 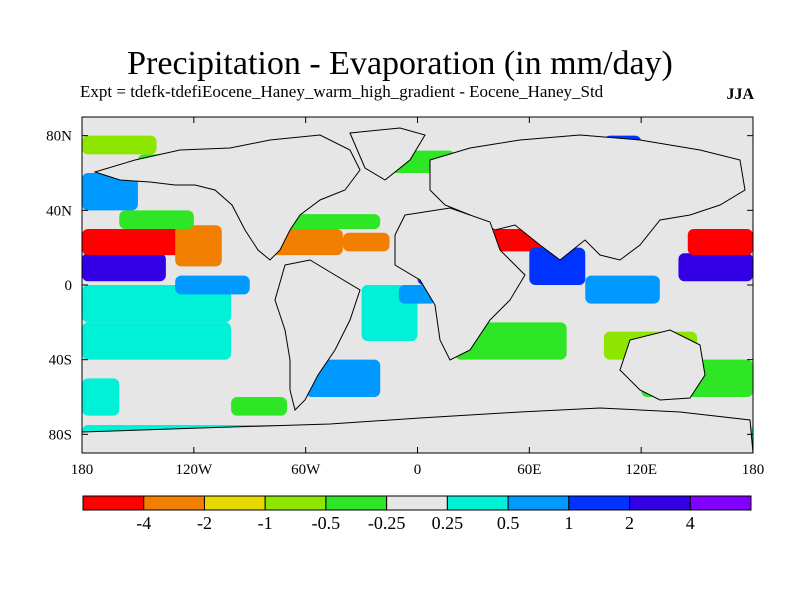 What do you see at coordinates (204, 523) in the screenshot?
I see `colorbar-level-label: -2` at bounding box center [204, 523].